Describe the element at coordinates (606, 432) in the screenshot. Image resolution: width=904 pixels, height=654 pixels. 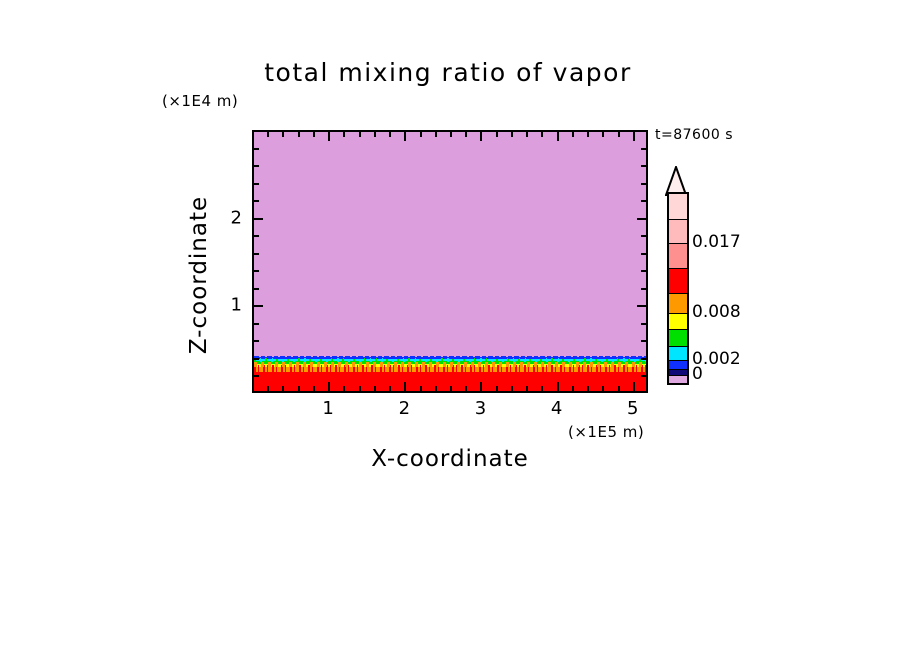
I see `x-axis-unit-label: (×1E5 m)` at that location.